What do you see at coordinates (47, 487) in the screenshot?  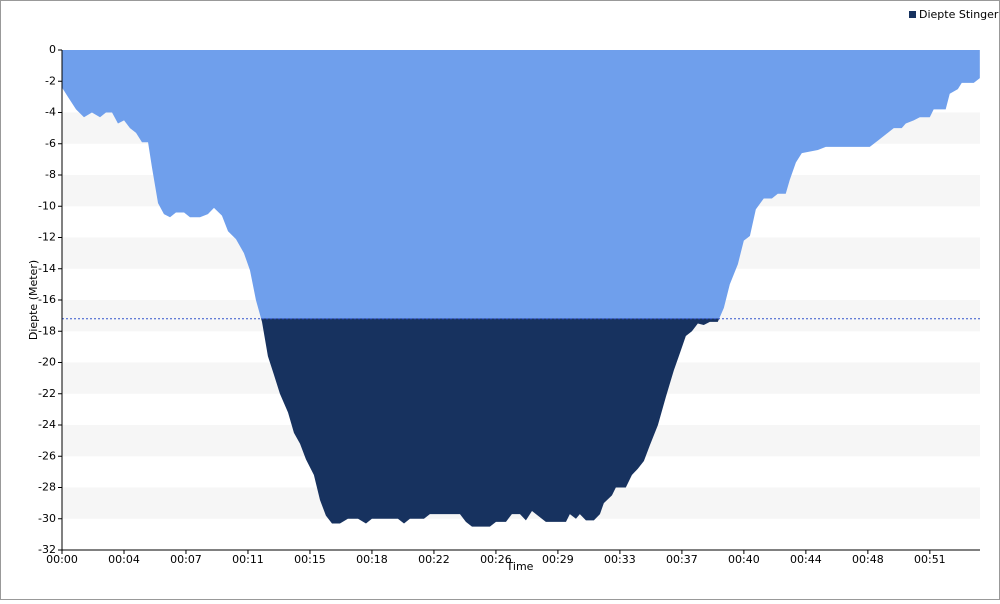 I see `y-tick-label: -28` at bounding box center [47, 487].